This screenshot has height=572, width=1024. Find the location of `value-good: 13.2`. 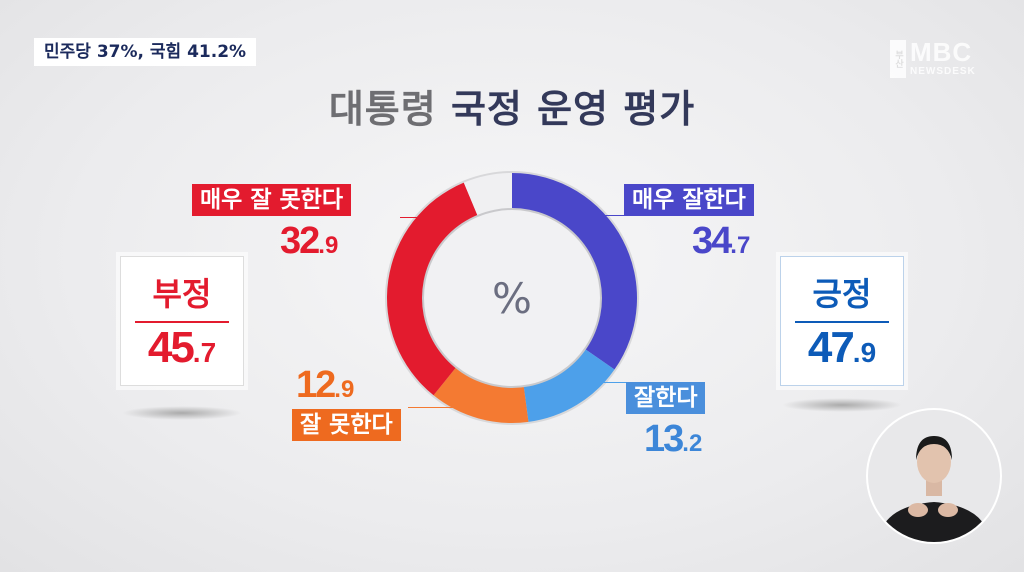

value-good: 13.2 is located at coordinates (673, 441).